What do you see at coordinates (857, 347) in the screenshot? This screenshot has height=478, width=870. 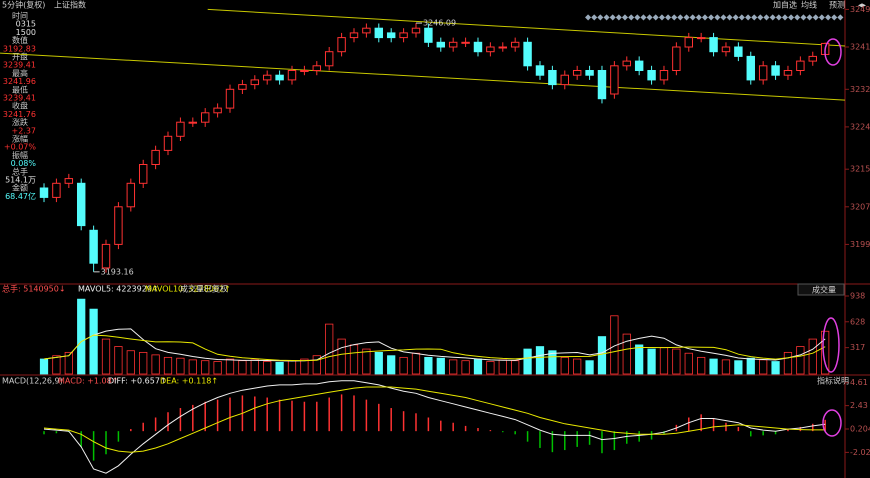 I see `y-tick-label: 317` at bounding box center [857, 347].